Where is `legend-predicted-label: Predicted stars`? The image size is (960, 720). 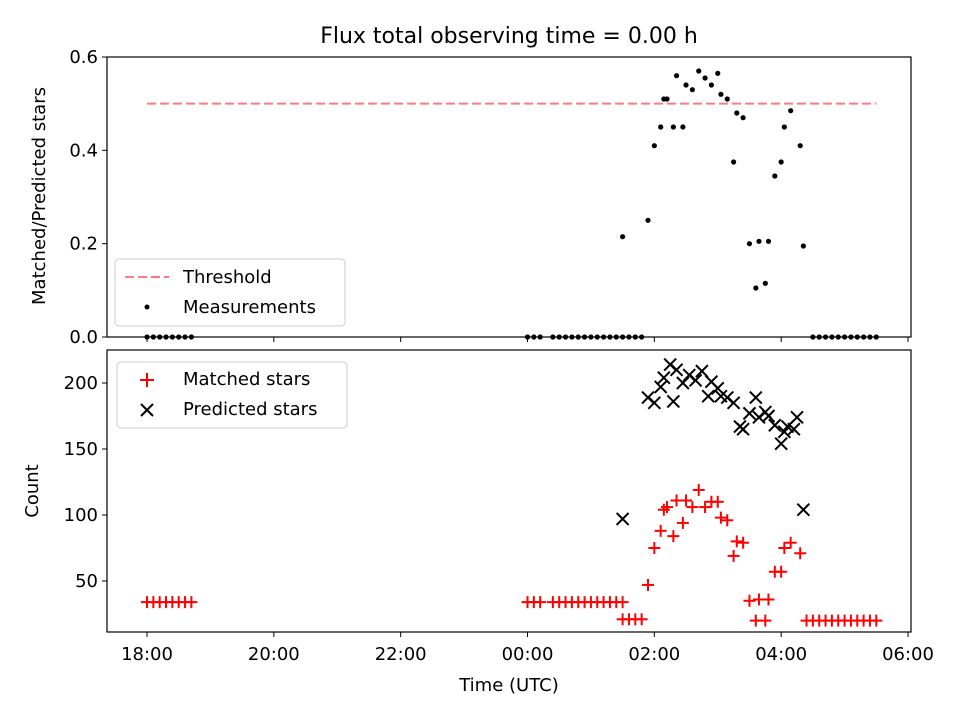
legend-predicted-label: Predicted stars is located at coordinates (250, 409).